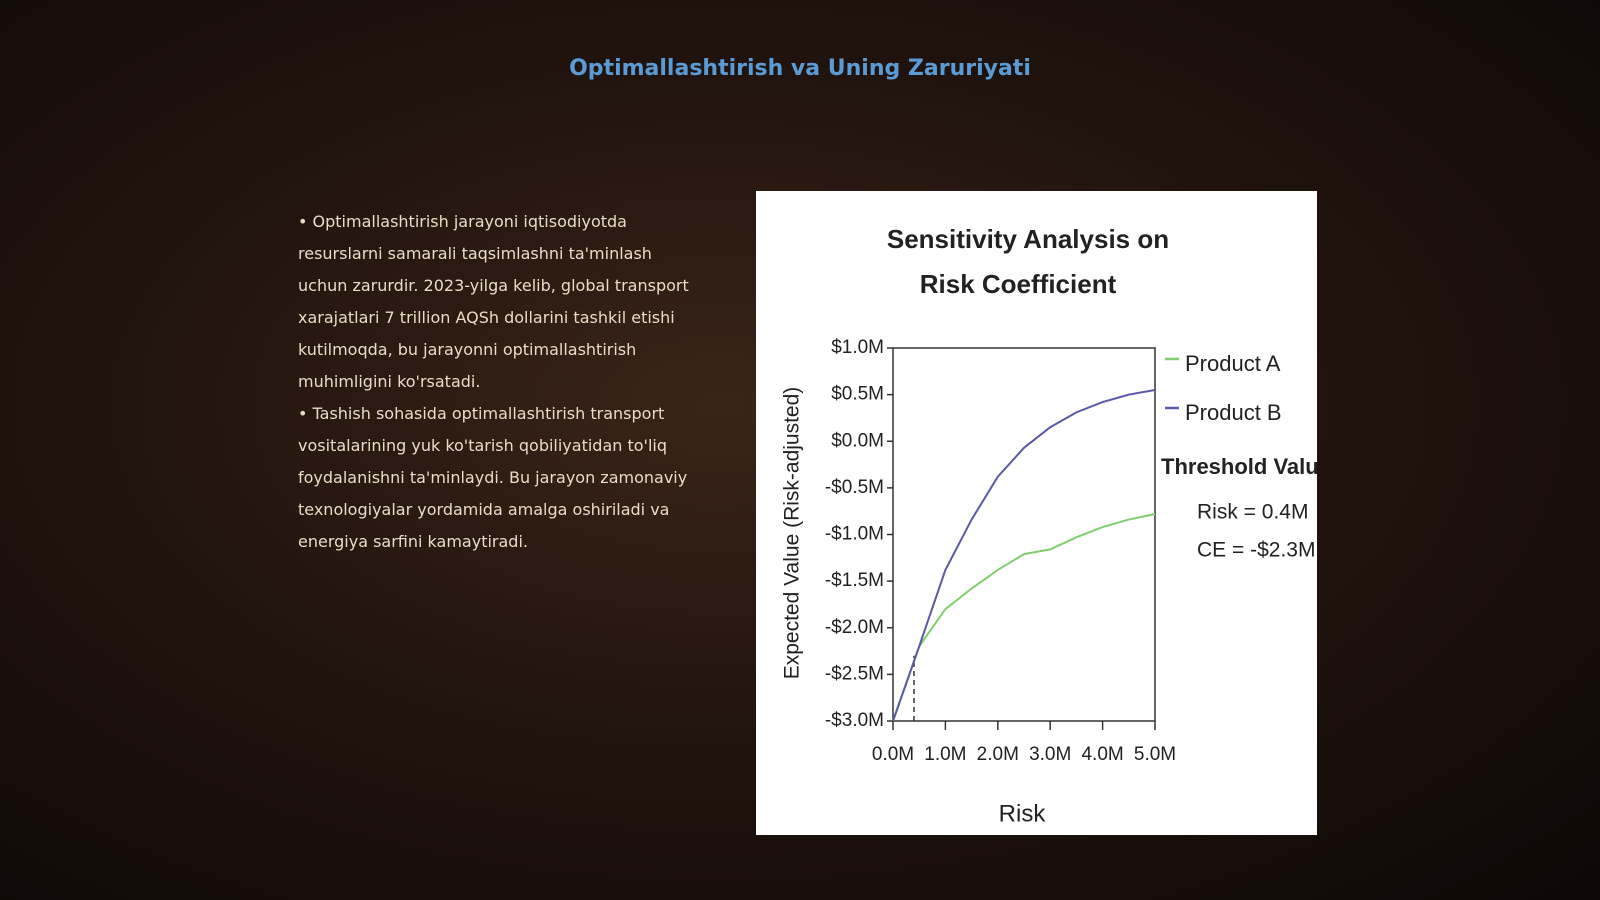 Image resolution: width=1600 pixels, height=900 pixels. Describe the element at coordinates (1233, 363) in the screenshot. I see `legend-label: Product A` at that location.